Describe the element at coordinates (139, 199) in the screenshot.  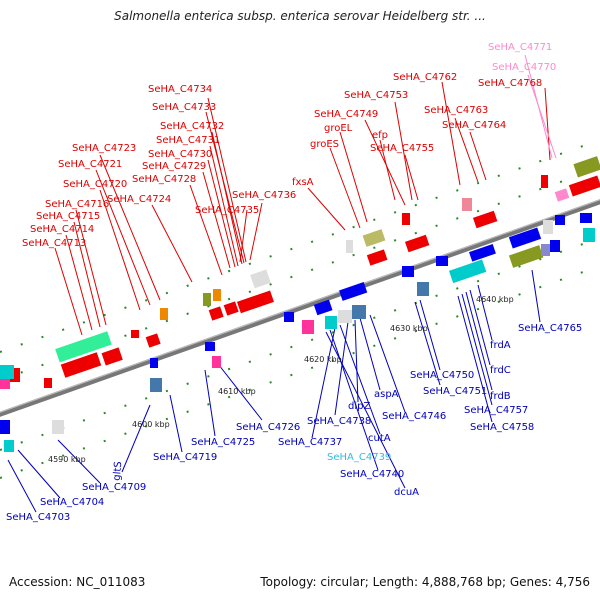
I see `label-SeHA_C4724: SeHA_C4724` at that location.